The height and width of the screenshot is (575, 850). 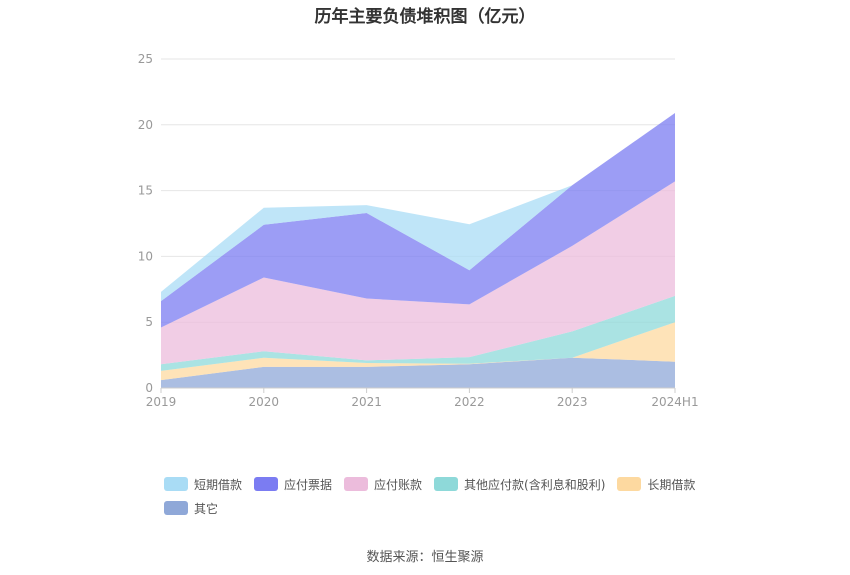 What do you see at coordinates (145, 191) in the screenshot?
I see `y-tick-label: 15` at bounding box center [145, 191].